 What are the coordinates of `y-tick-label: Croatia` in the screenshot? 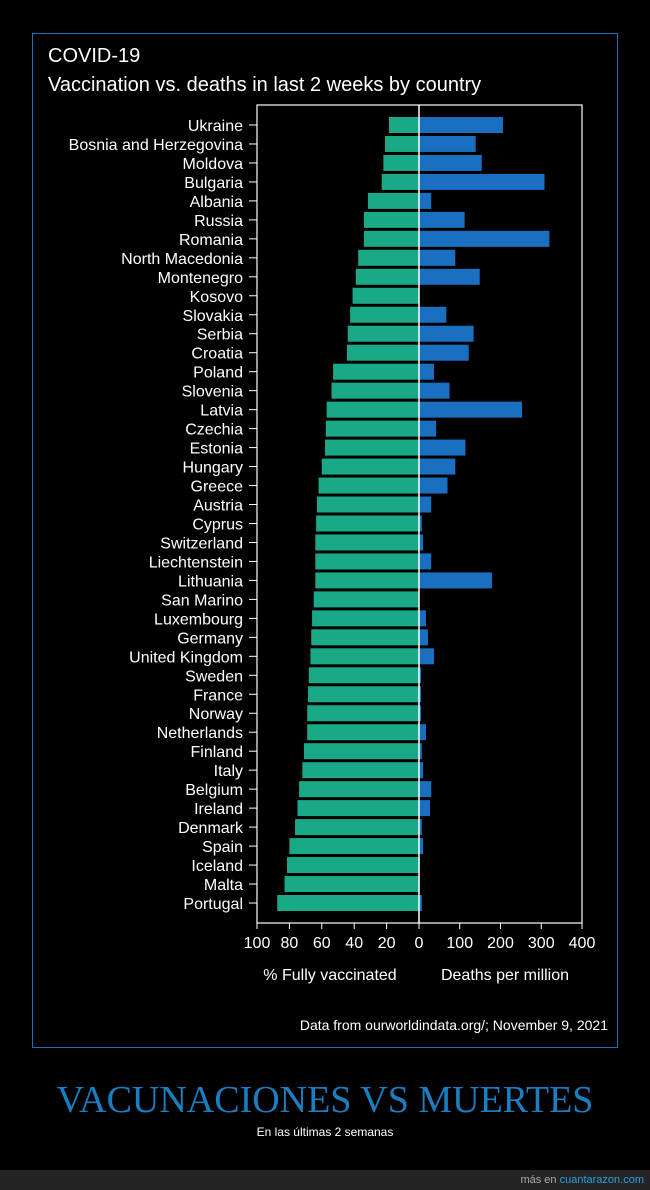 It's located at (217, 354).